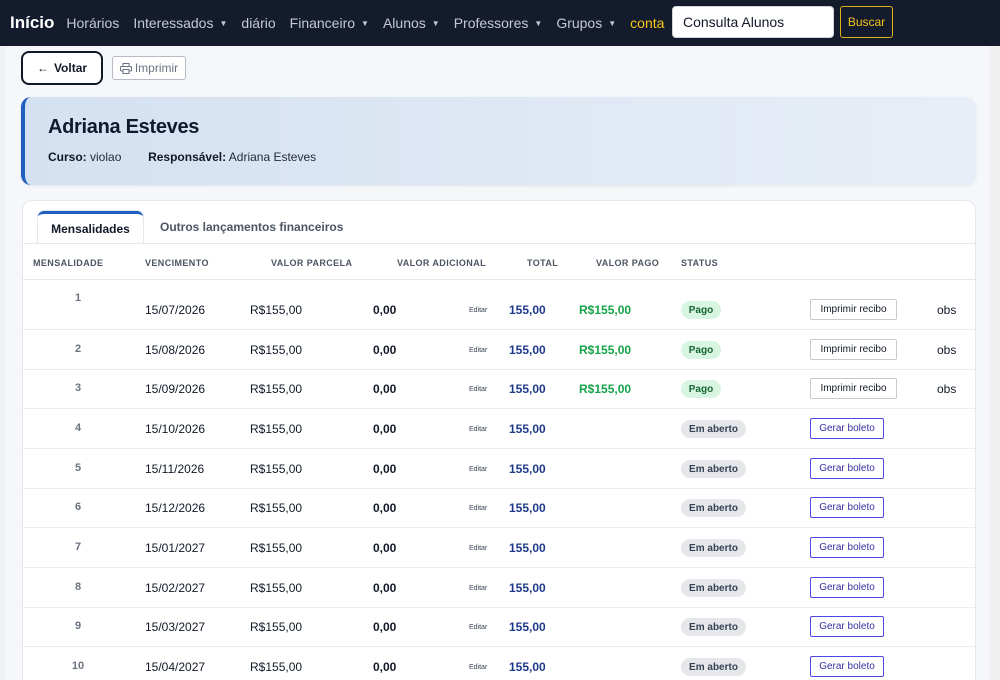 This screenshot has height=680, width=1000. I want to click on row-number: 1, so click(78, 298).